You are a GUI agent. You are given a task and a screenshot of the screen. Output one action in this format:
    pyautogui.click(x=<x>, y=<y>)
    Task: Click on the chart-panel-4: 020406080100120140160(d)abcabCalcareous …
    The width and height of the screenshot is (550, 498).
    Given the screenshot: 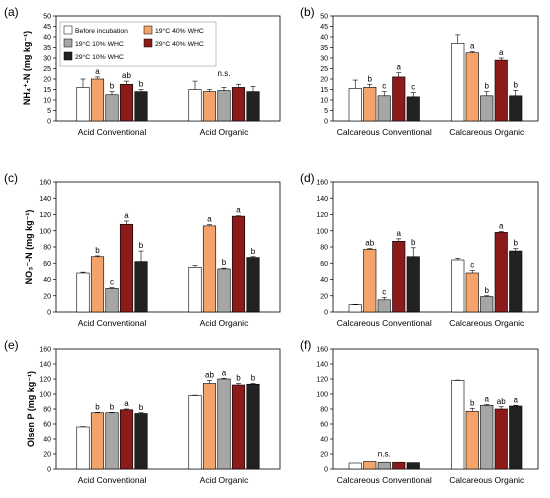 What is the action you would take?
    pyautogui.click(x=419, y=249)
    